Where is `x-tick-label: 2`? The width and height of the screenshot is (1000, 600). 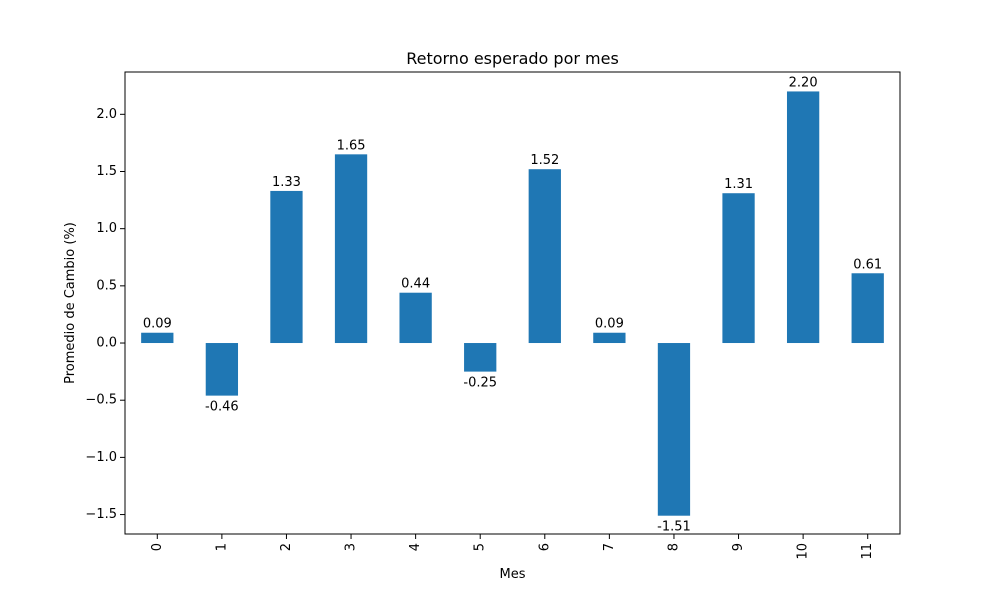
x-tick-label: 2 is located at coordinates (286, 547).